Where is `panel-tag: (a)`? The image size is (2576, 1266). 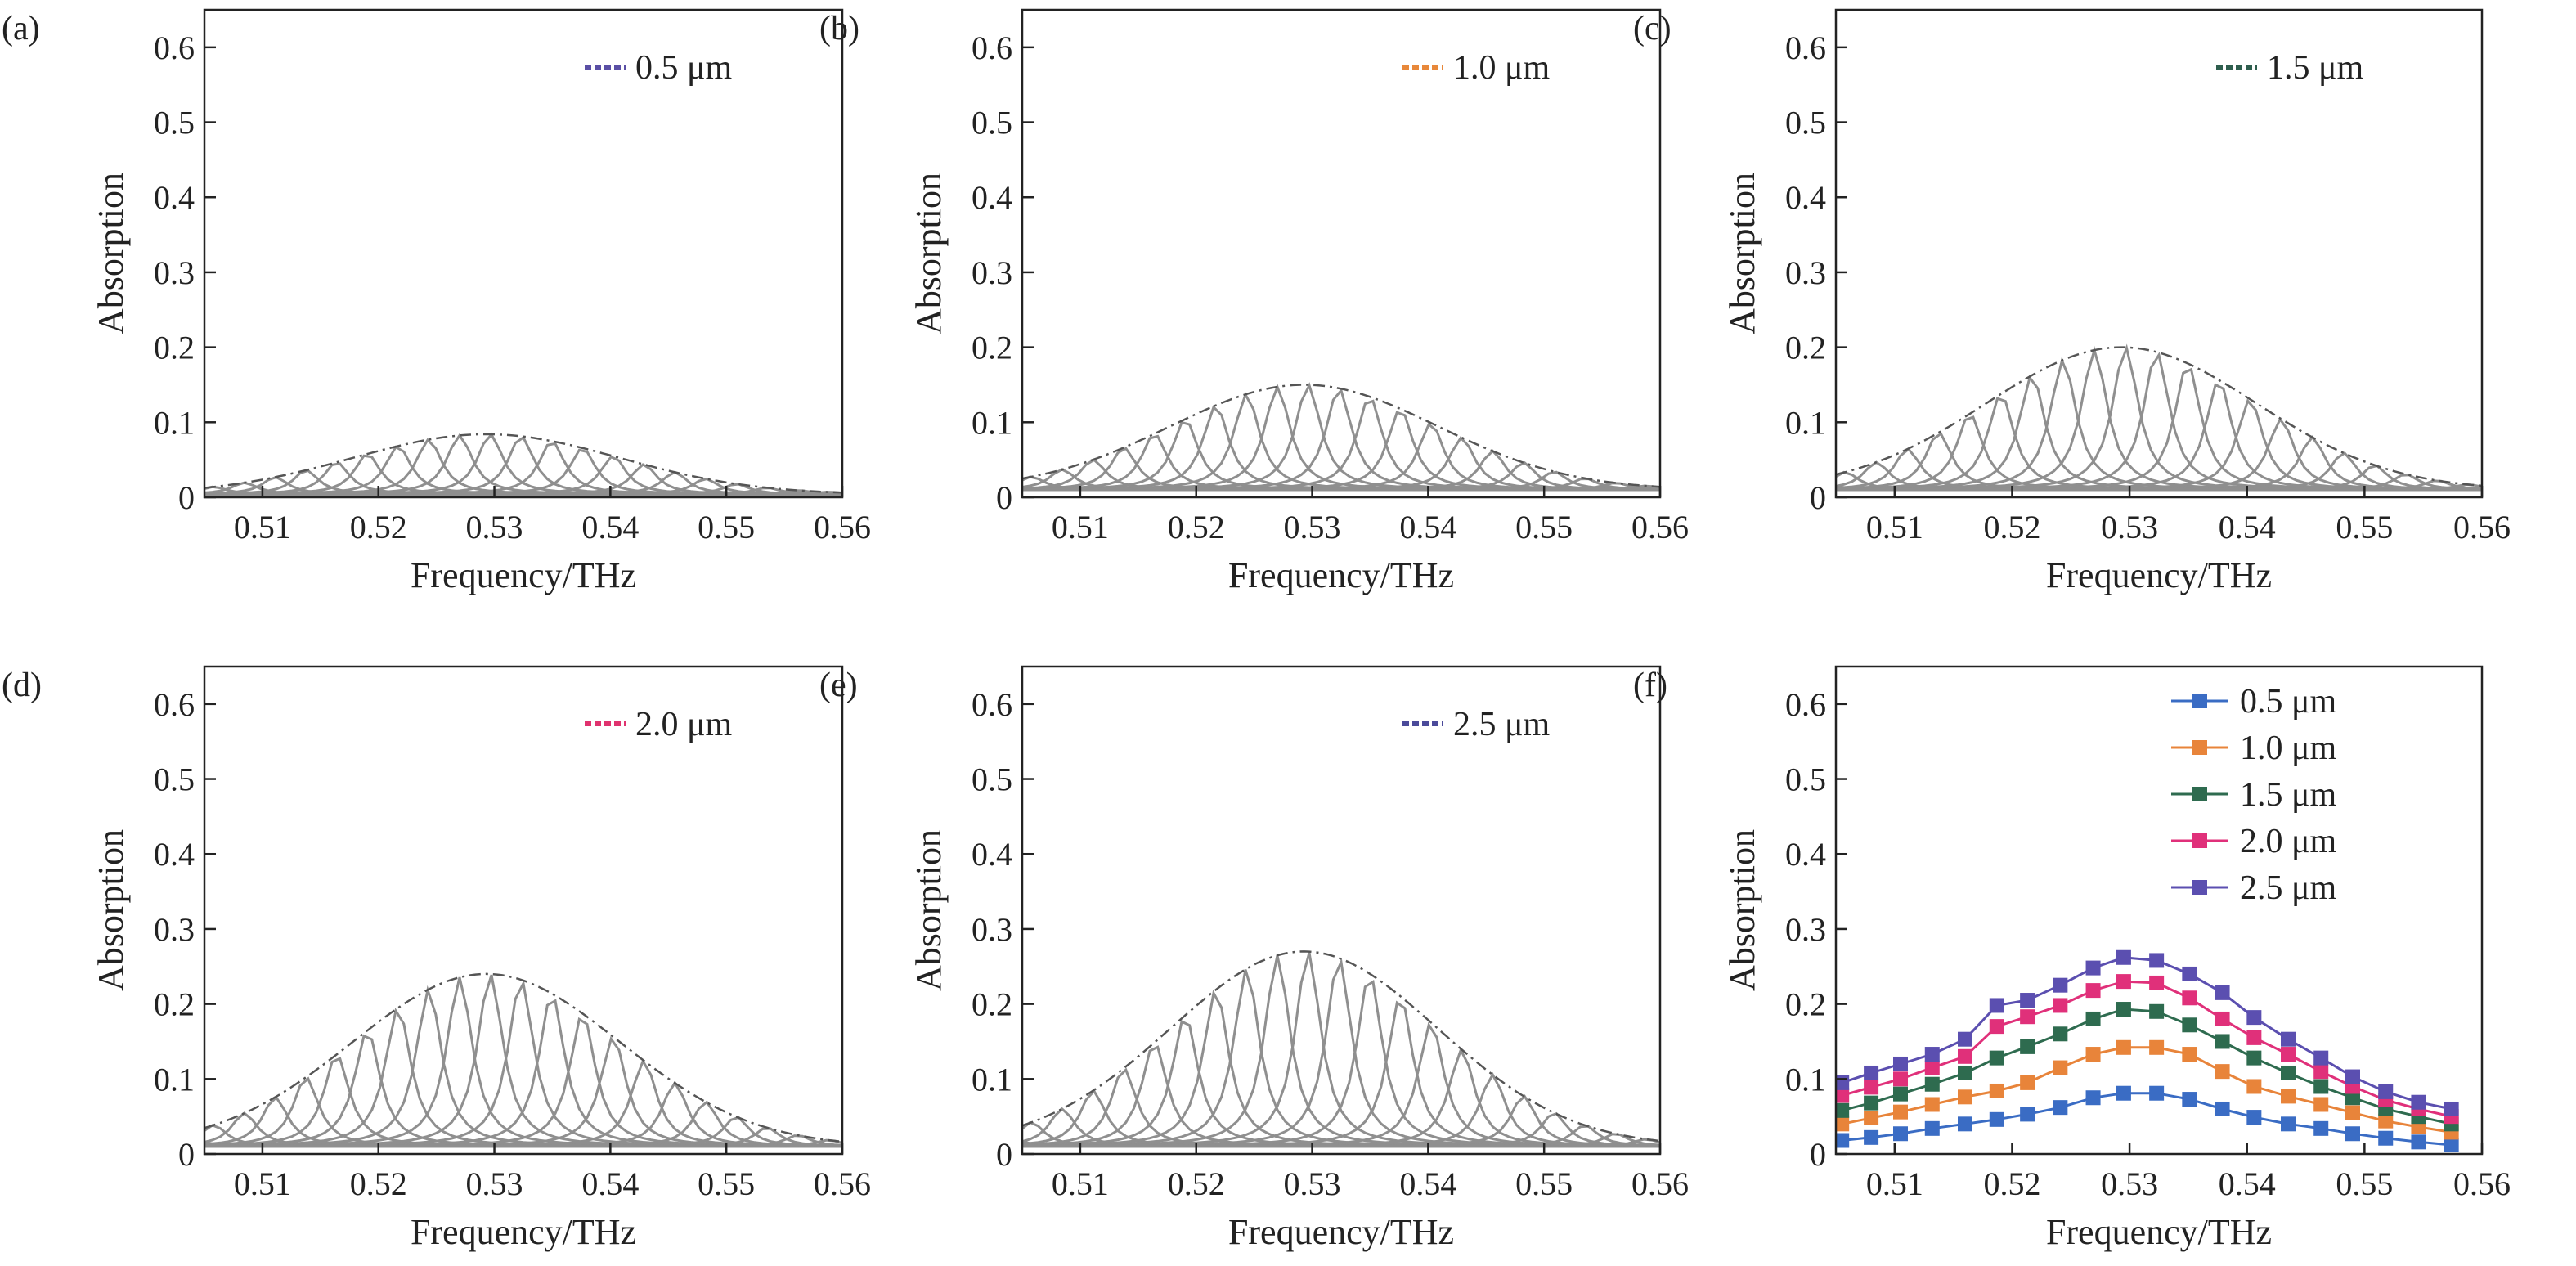 panel-tag: (a) is located at coordinates (21, 29).